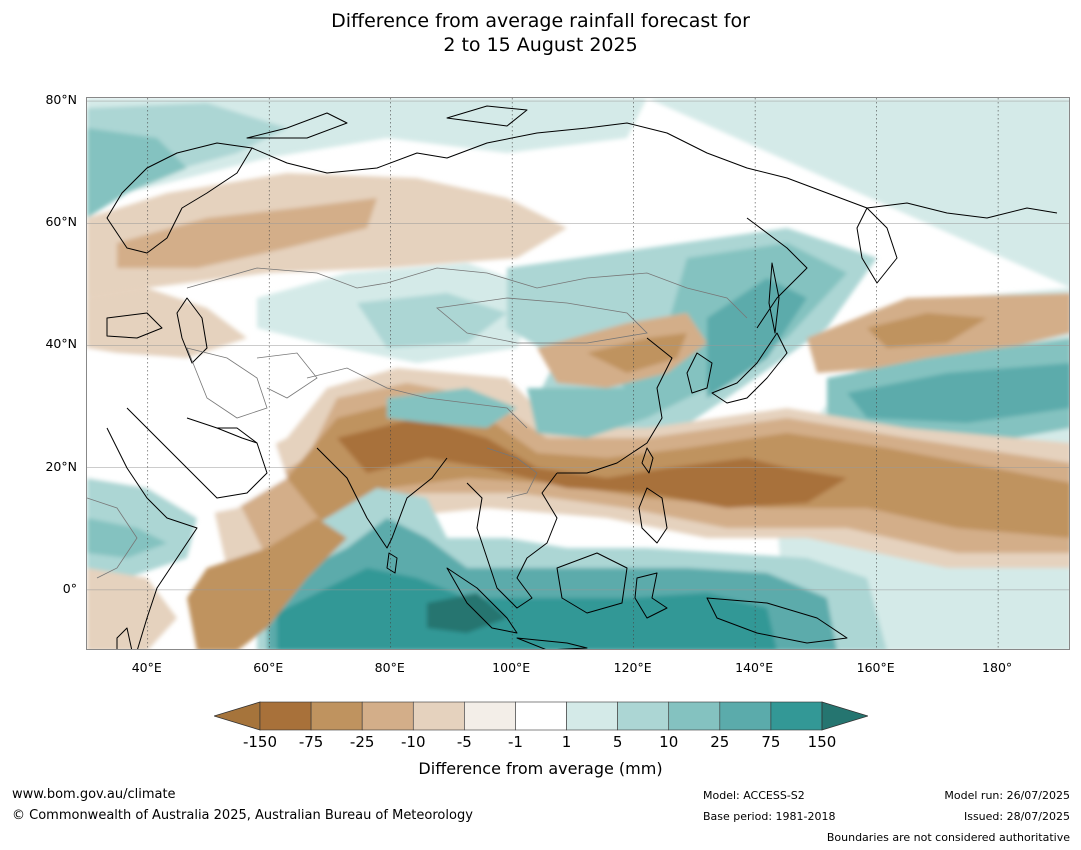 This screenshot has width=1081, height=850. Describe the element at coordinates (774, 298) in the screenshot. I see `coastline-sakhalin` at that location.